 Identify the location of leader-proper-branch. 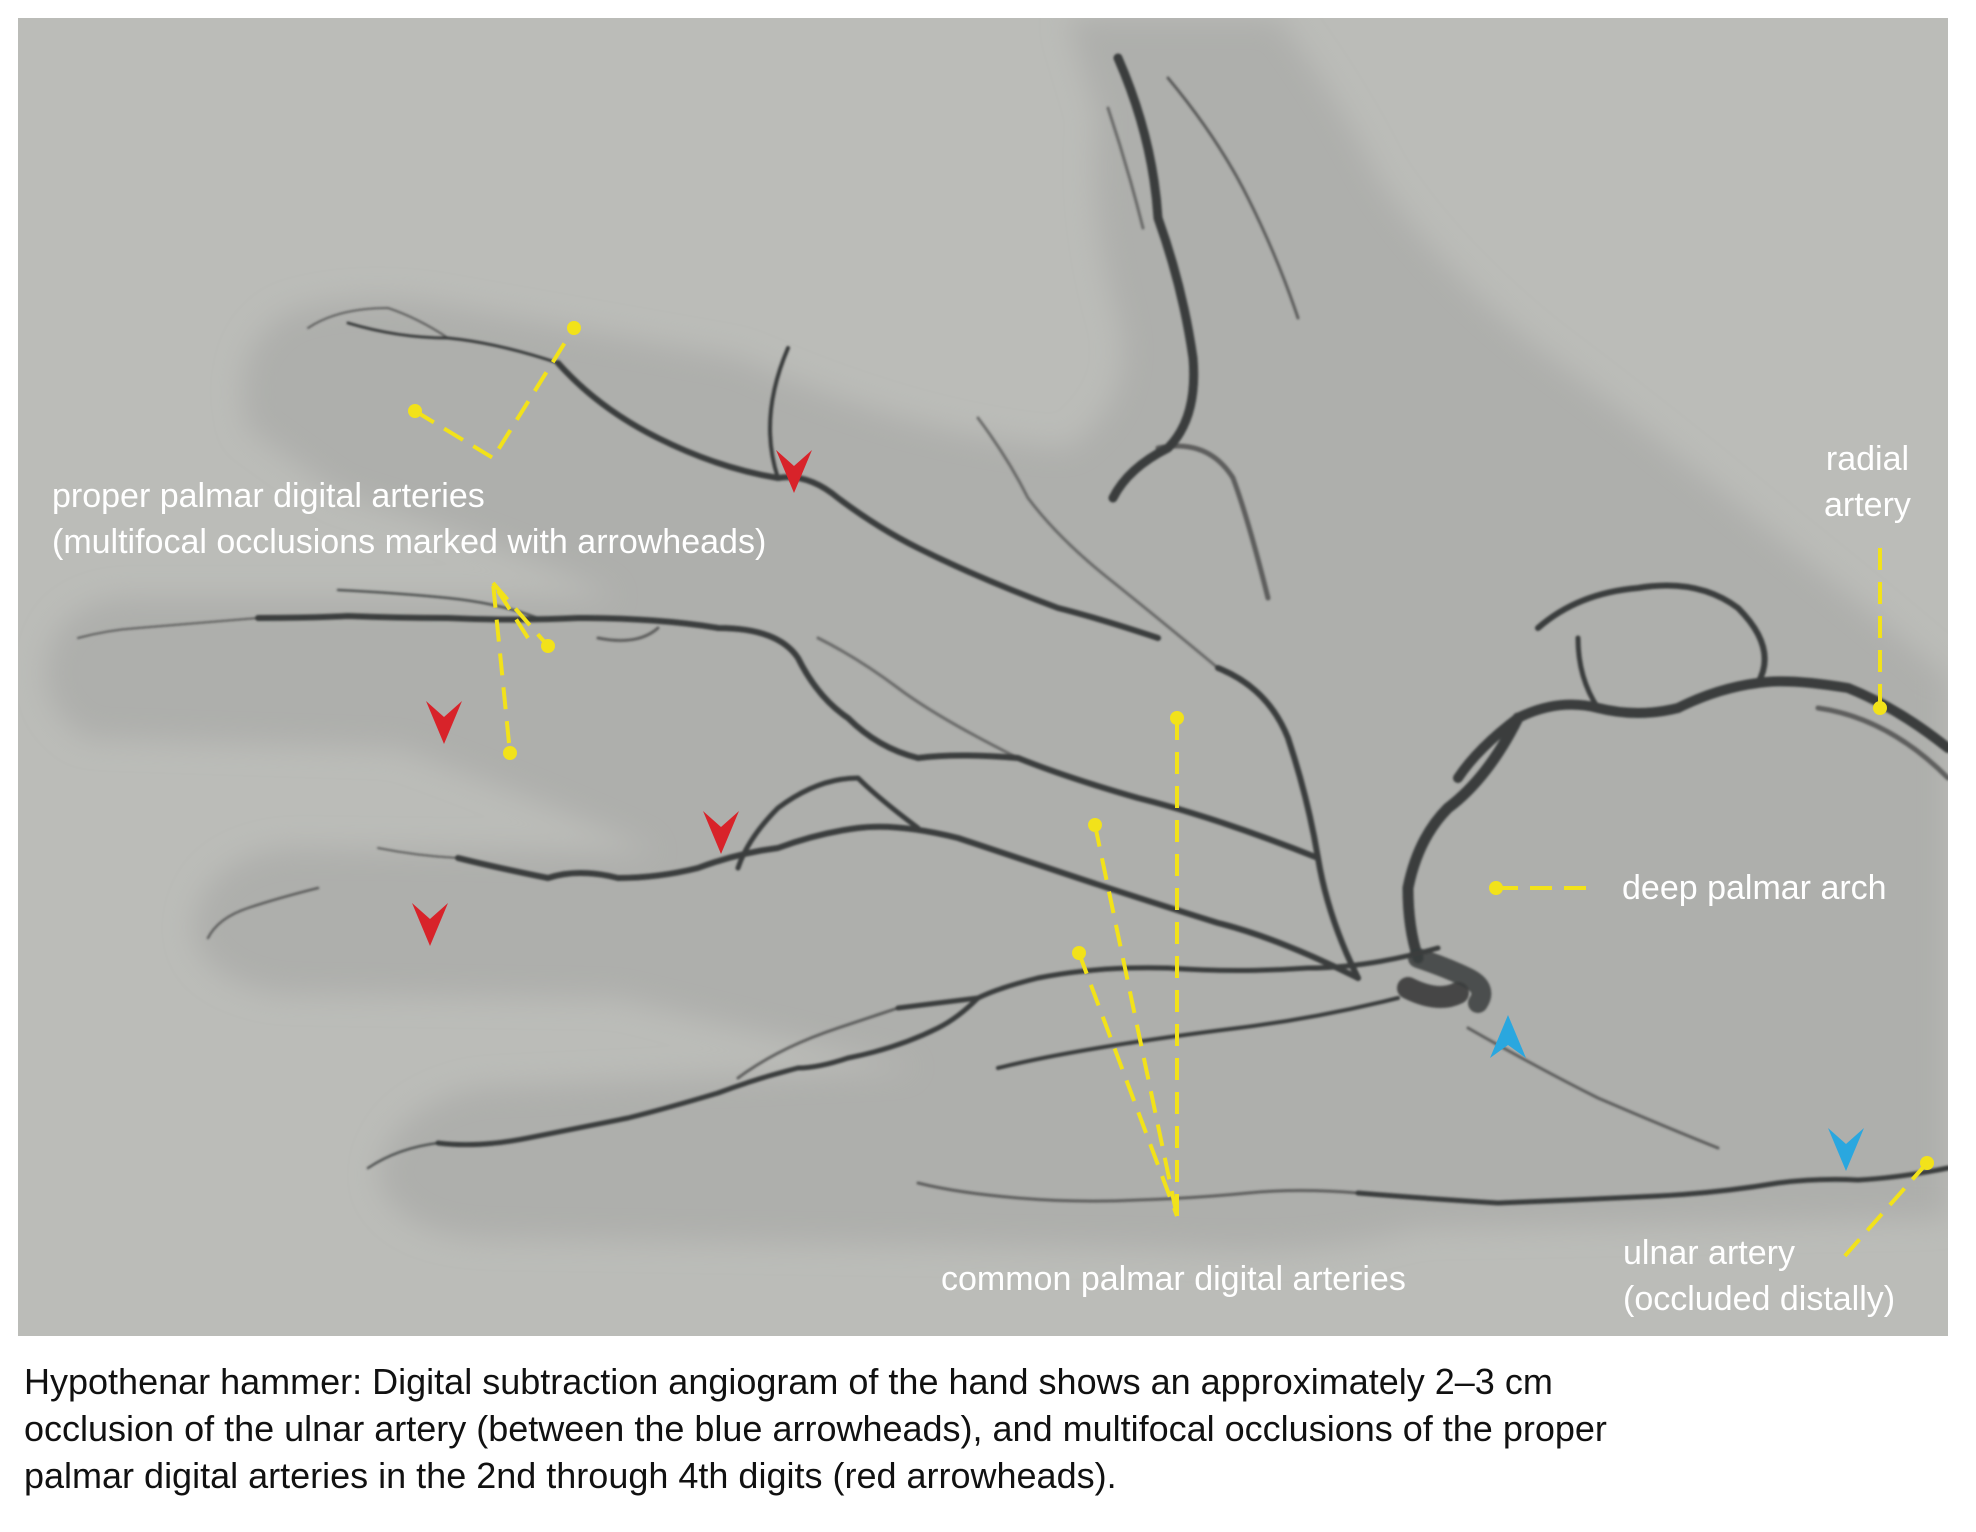
(520, 614).